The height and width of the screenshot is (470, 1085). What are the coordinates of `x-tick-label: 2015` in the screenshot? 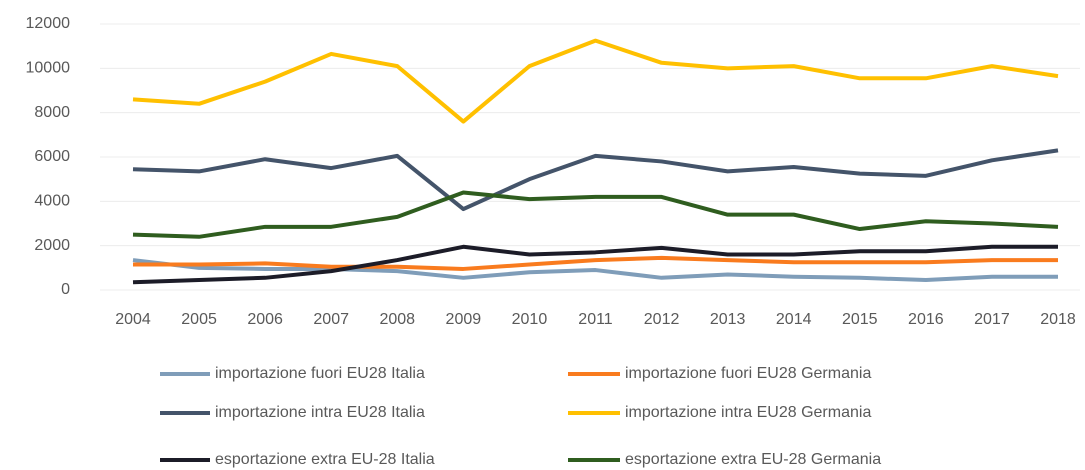 It's located at (860, 319).